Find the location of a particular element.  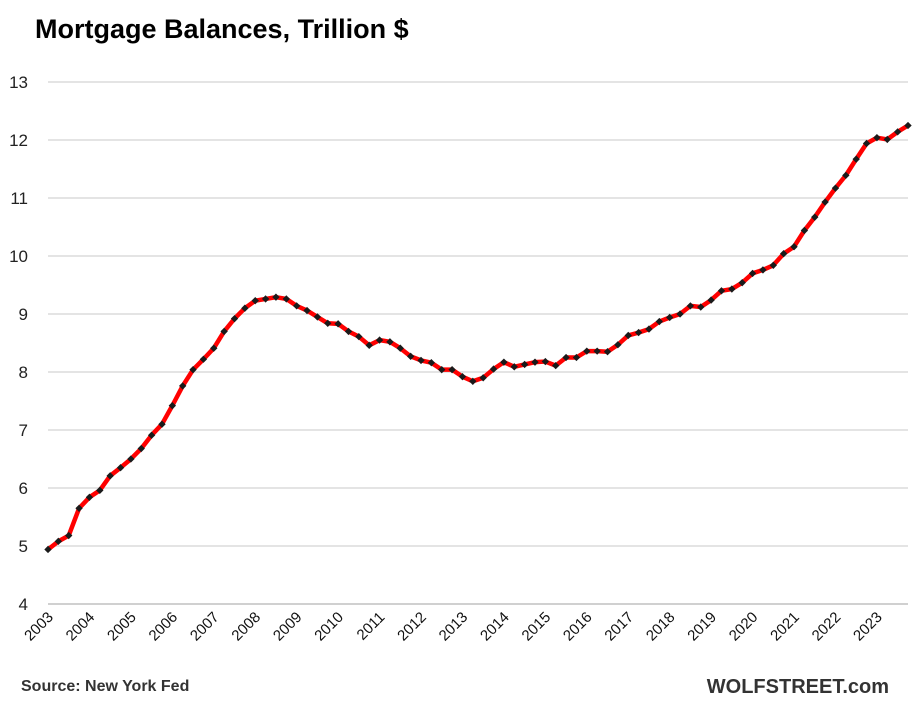

x-tick-label: 2018 is located at coordinates (661, 627).